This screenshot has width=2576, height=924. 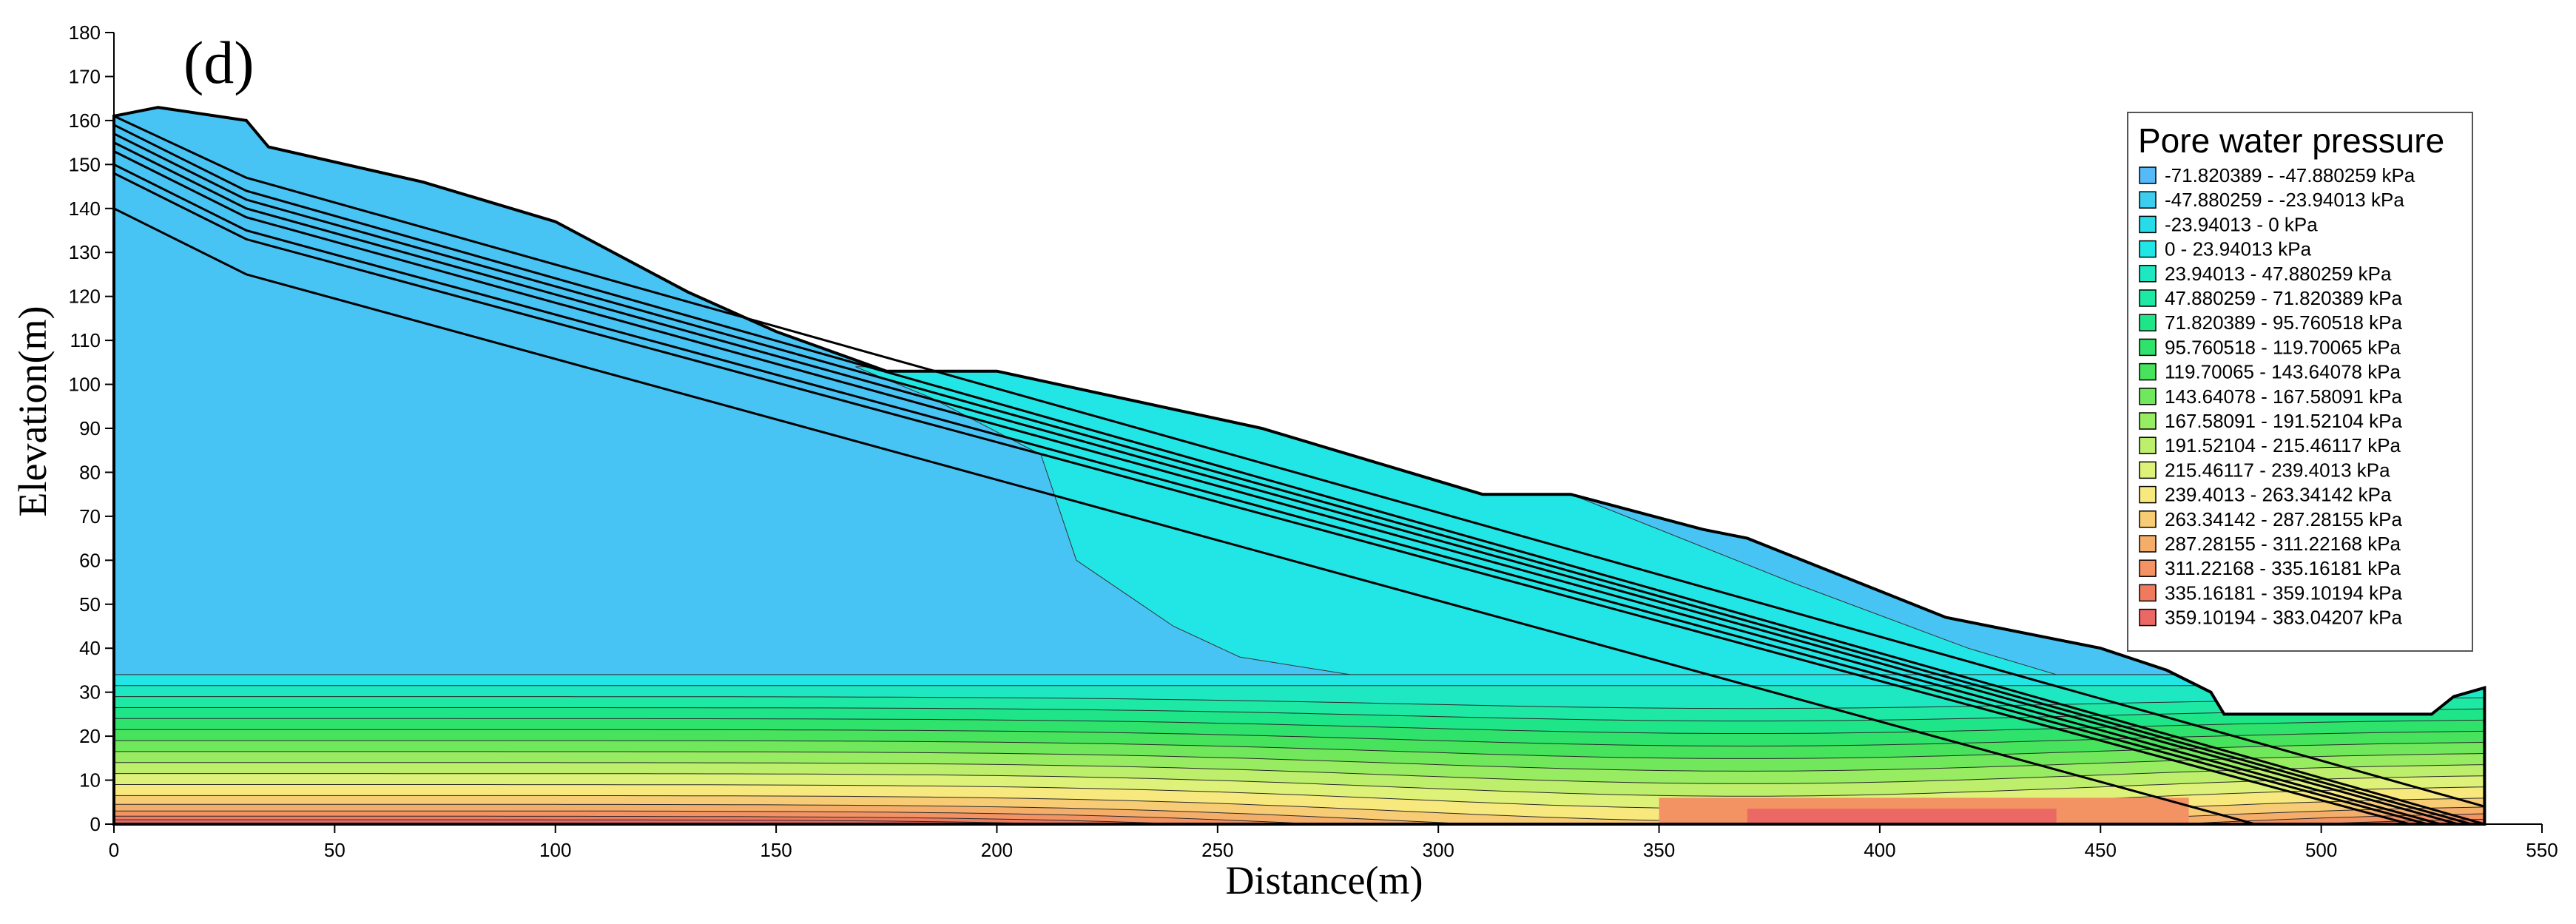 I want to click on x-tick-label: 100, so click(x=555, y=850).